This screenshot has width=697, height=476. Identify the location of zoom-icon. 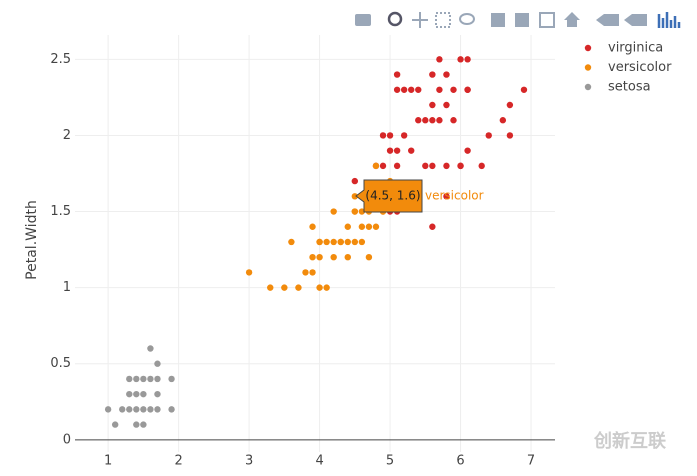
(395, 19).